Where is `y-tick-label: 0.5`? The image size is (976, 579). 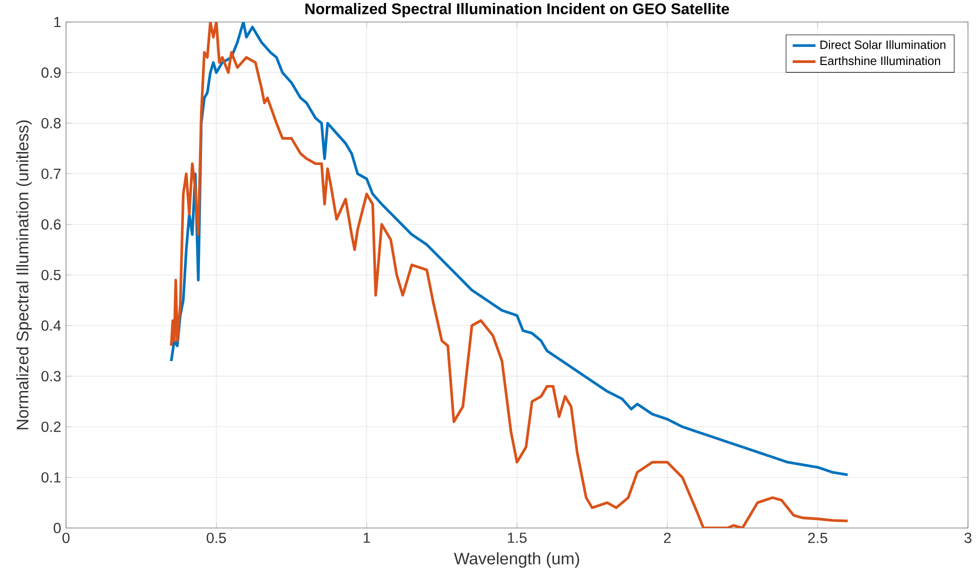 y-tick-label: 0.5 is located at coordinates (51, 275).